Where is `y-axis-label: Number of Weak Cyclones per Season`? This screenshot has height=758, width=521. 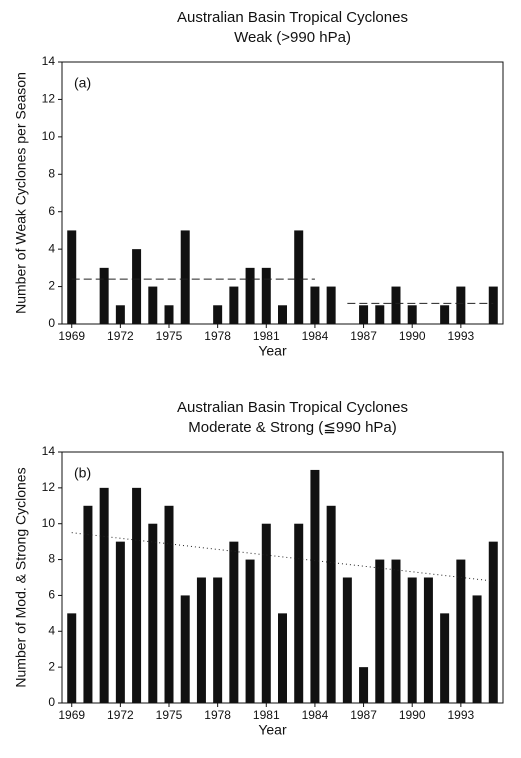
y-axis-label: Number of Weak Cyclones per Season is located at coordinates (21, 193).